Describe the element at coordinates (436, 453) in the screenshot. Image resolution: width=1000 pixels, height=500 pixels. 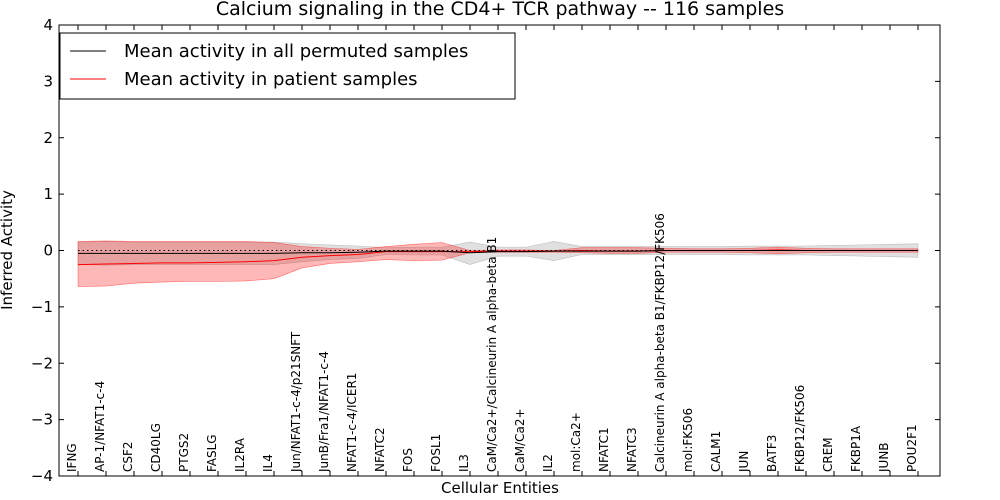
I see `category-label: FOSL1` at that location.